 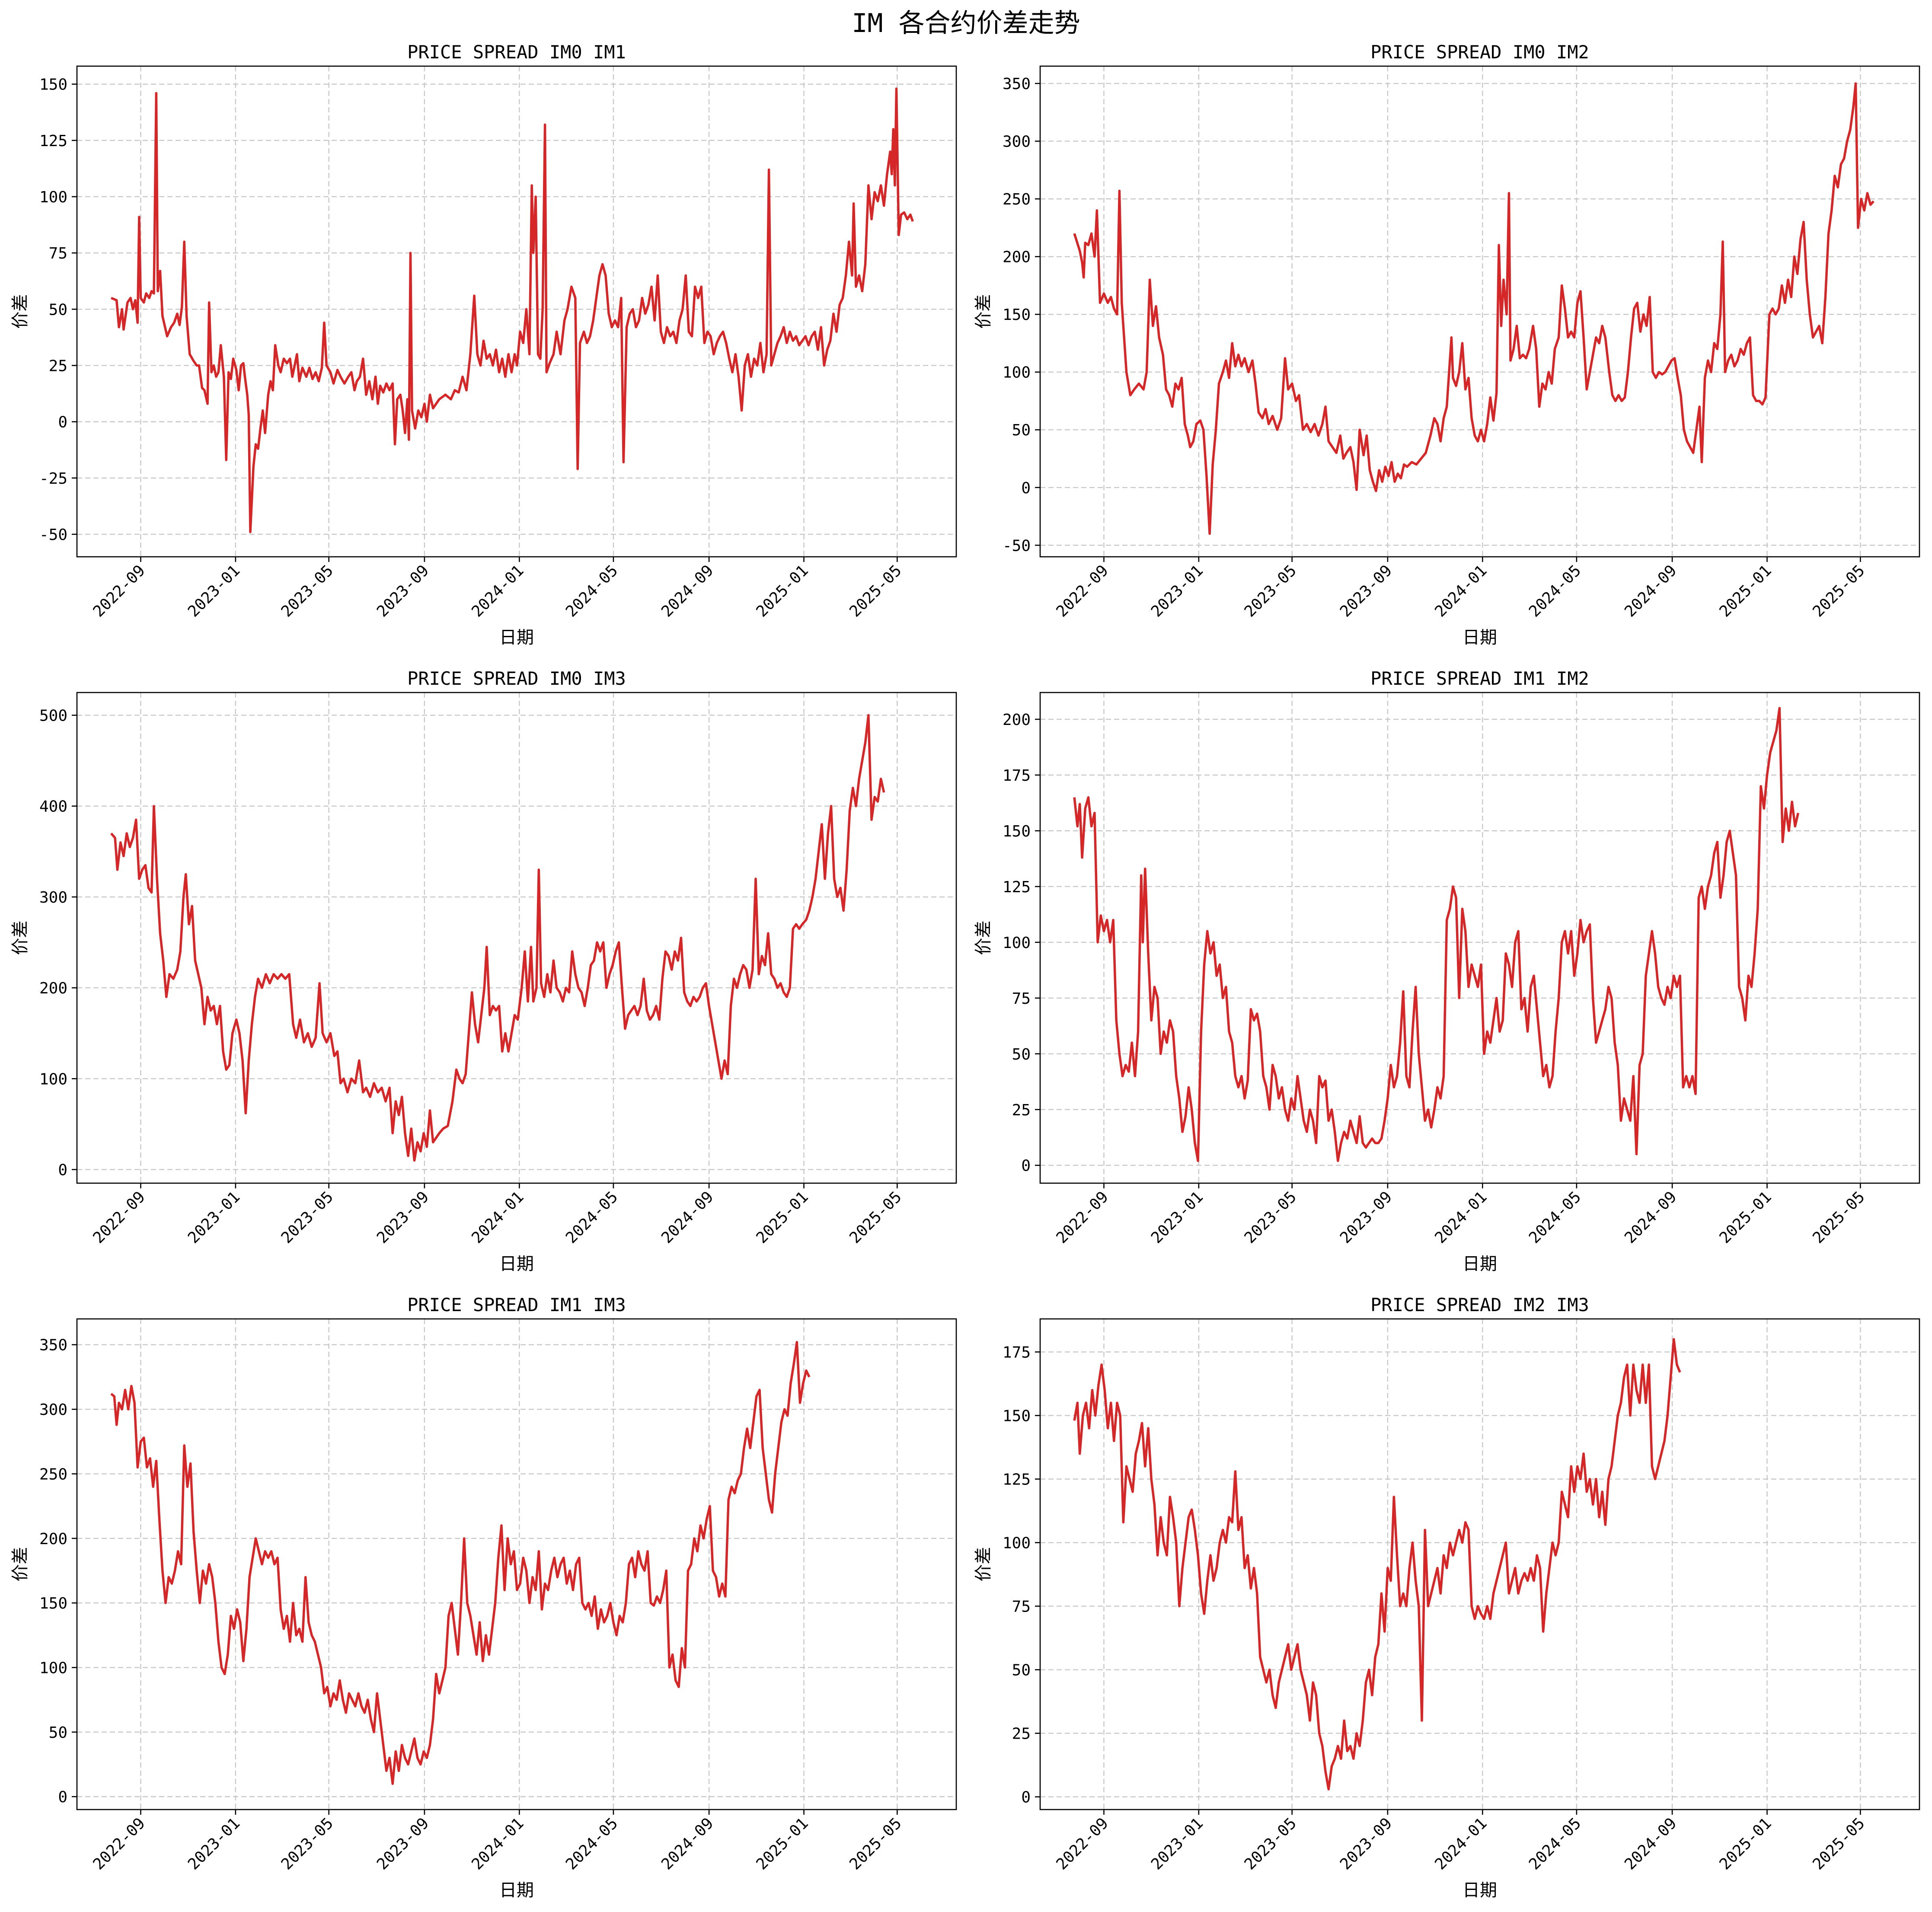 I want to click on y-tick-label: -25, so click(x=53, y=479).